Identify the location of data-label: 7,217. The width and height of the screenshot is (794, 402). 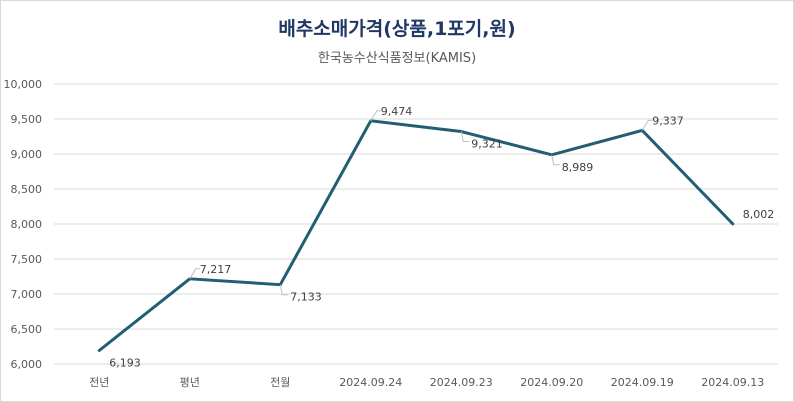
(216, 269).